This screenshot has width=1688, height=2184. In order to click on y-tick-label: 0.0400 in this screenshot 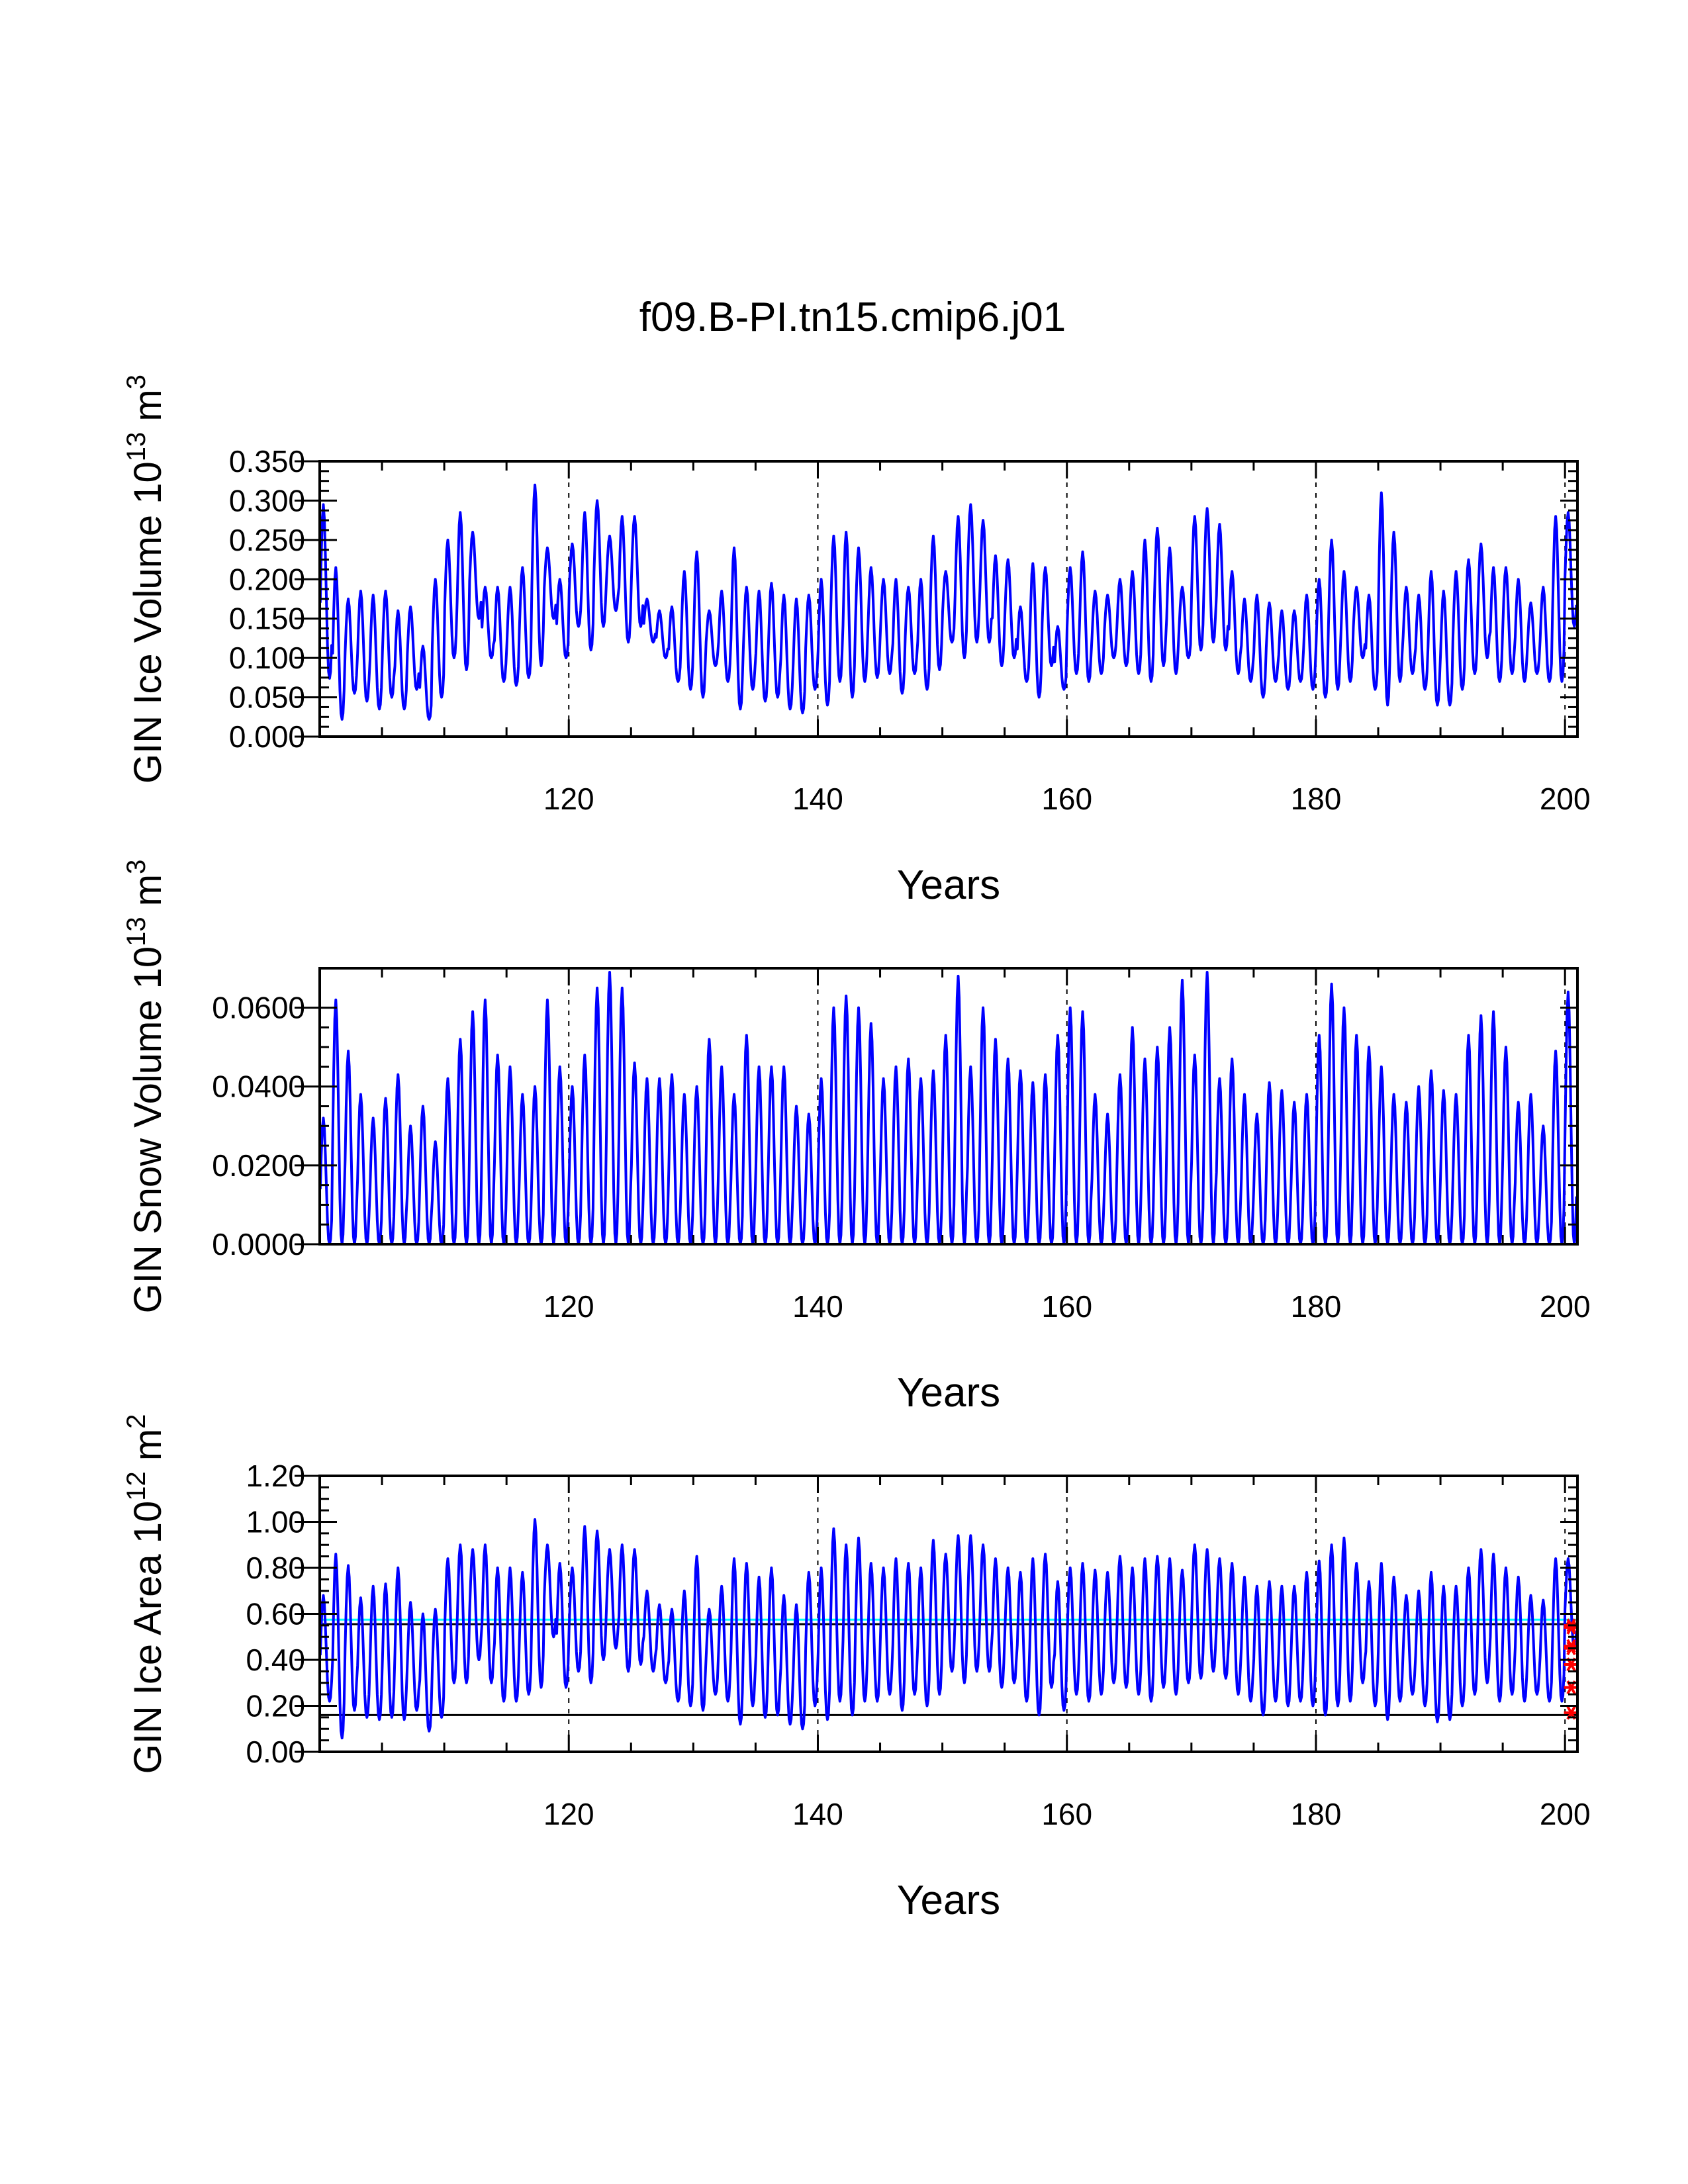, I will do `click(258, 1086)`.